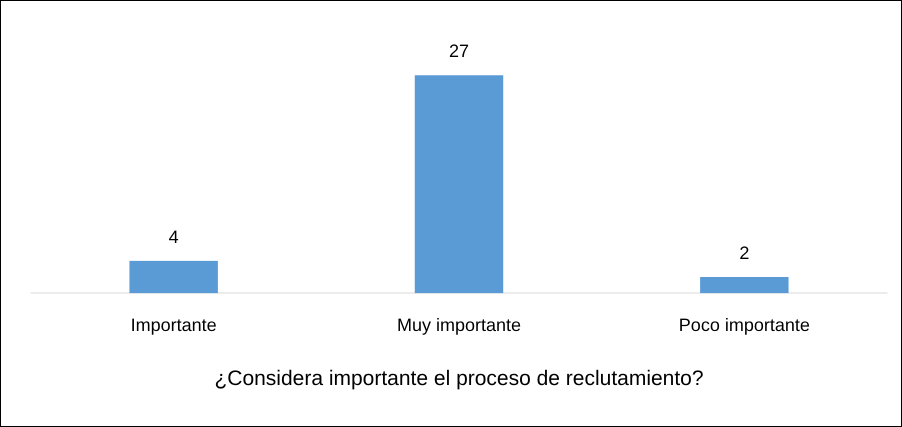  Describe the element at coordinates (173, 324) in the screenshot. I see `x-tick-label: Importante` at that location.